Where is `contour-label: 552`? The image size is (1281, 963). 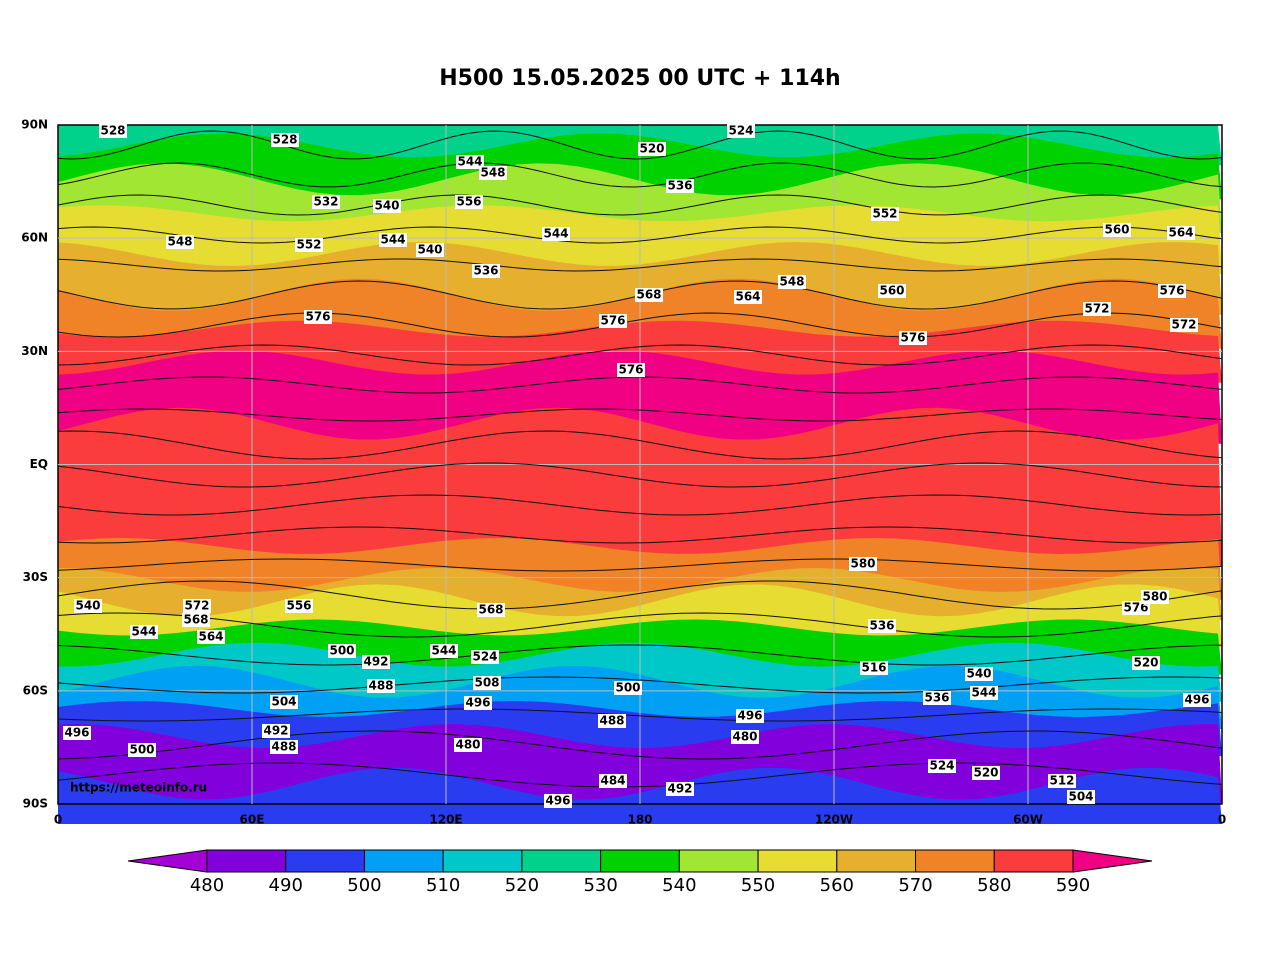 contour-label: 552 is located at coordinates (308, 245).